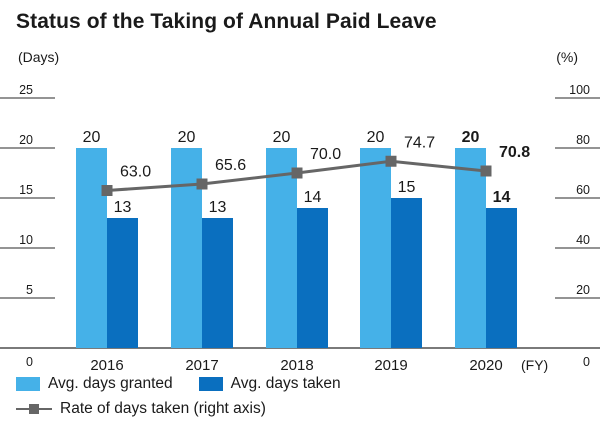  I want to click on rate-marker-2020, so click(486, 171).